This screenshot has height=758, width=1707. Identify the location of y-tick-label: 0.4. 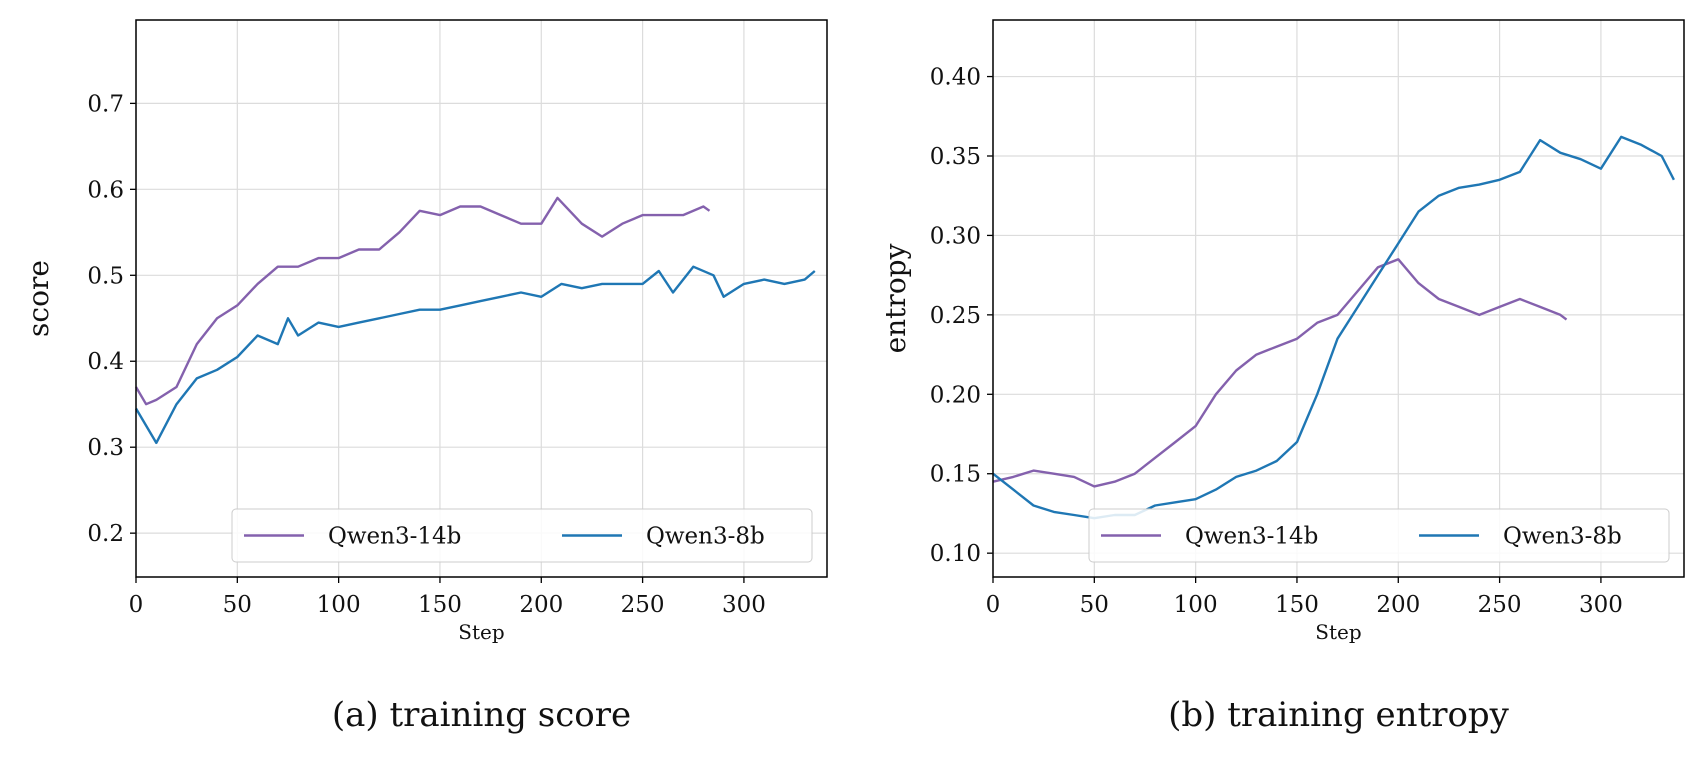
(105, 362).